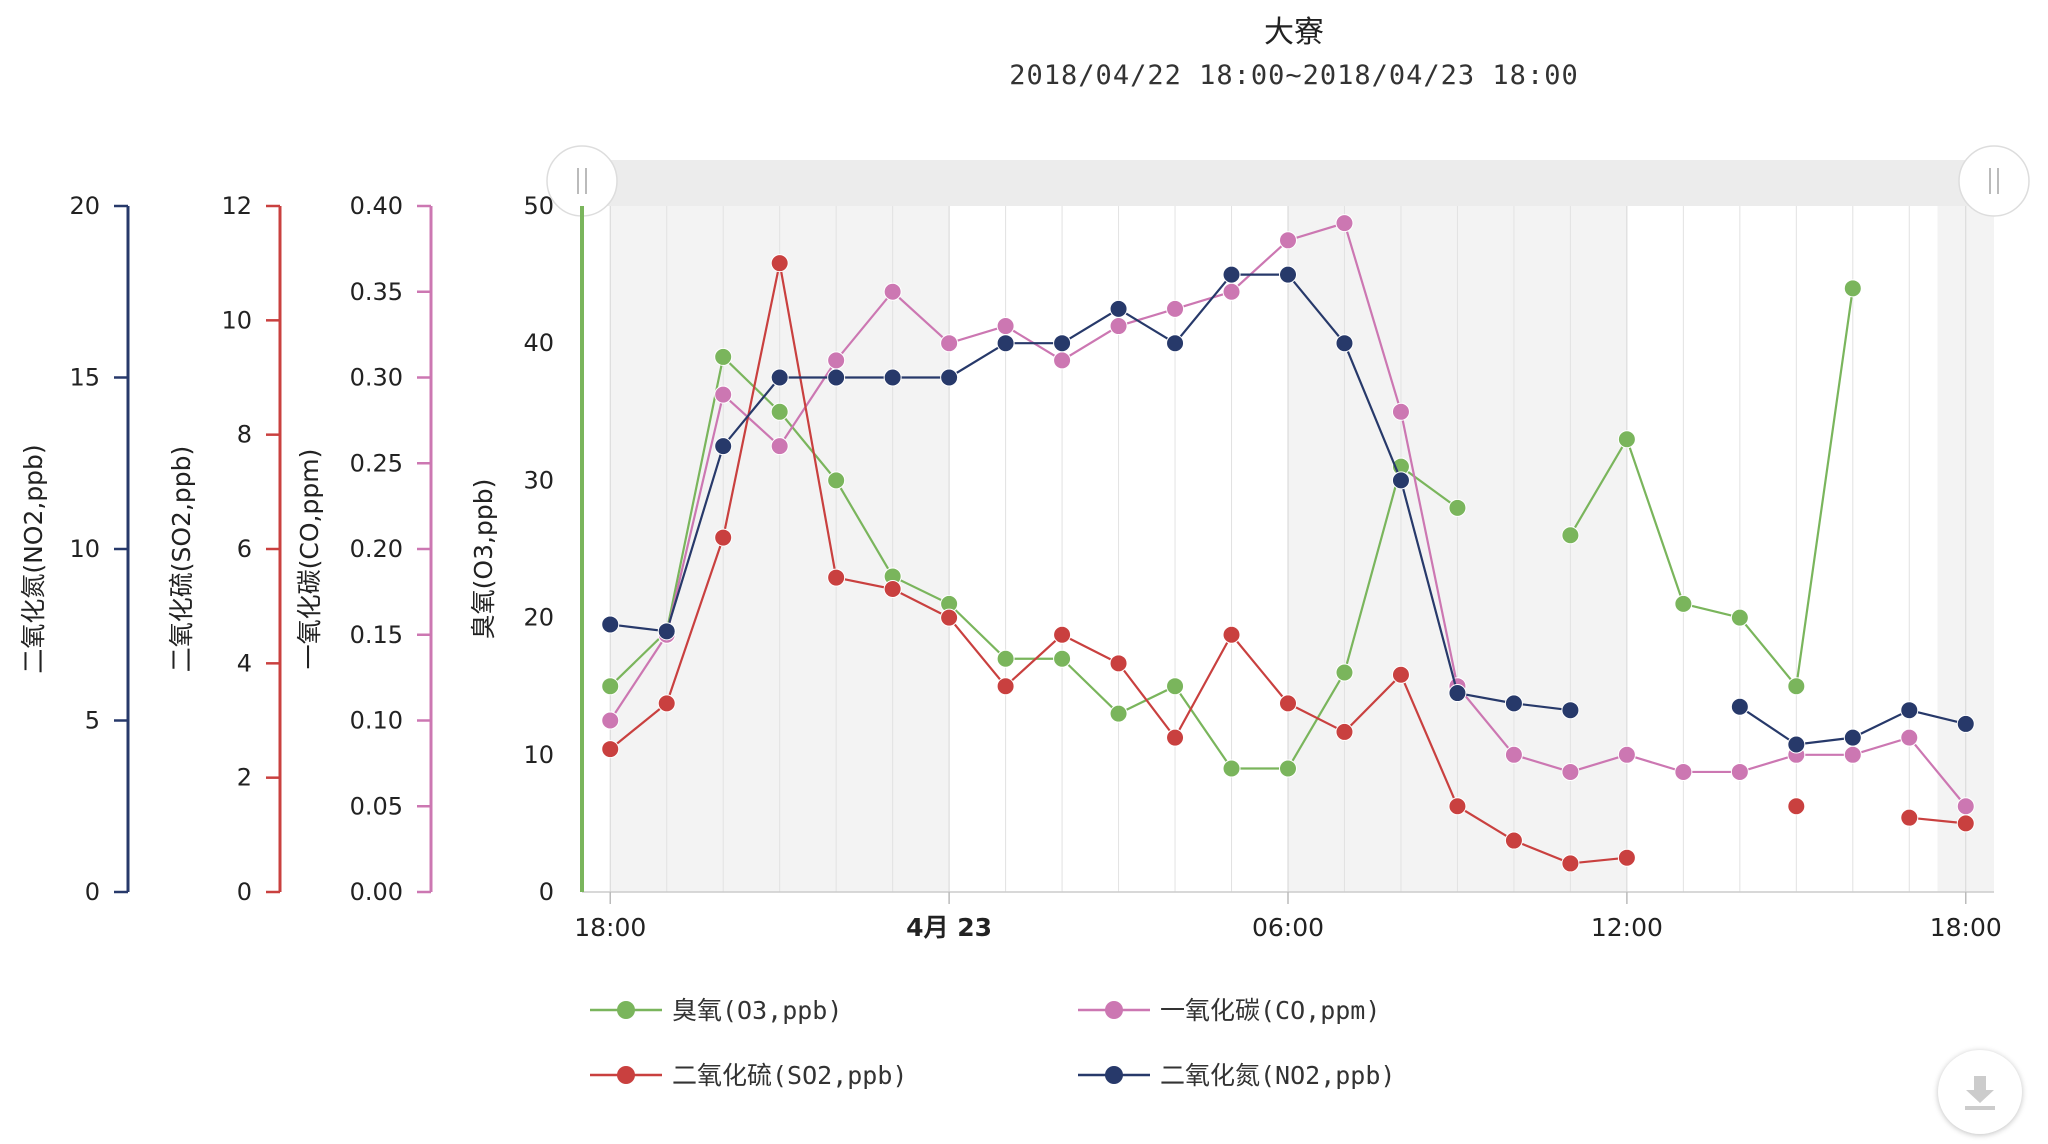 Image resolution: width=2048 pixels, height=1144 pixels. What do you see at coordinates (716, 1010) in the screenshot?
I see `legend-item-o3ppb: 臭氧(O3,ppb)` at bounding box center [716, 1010].